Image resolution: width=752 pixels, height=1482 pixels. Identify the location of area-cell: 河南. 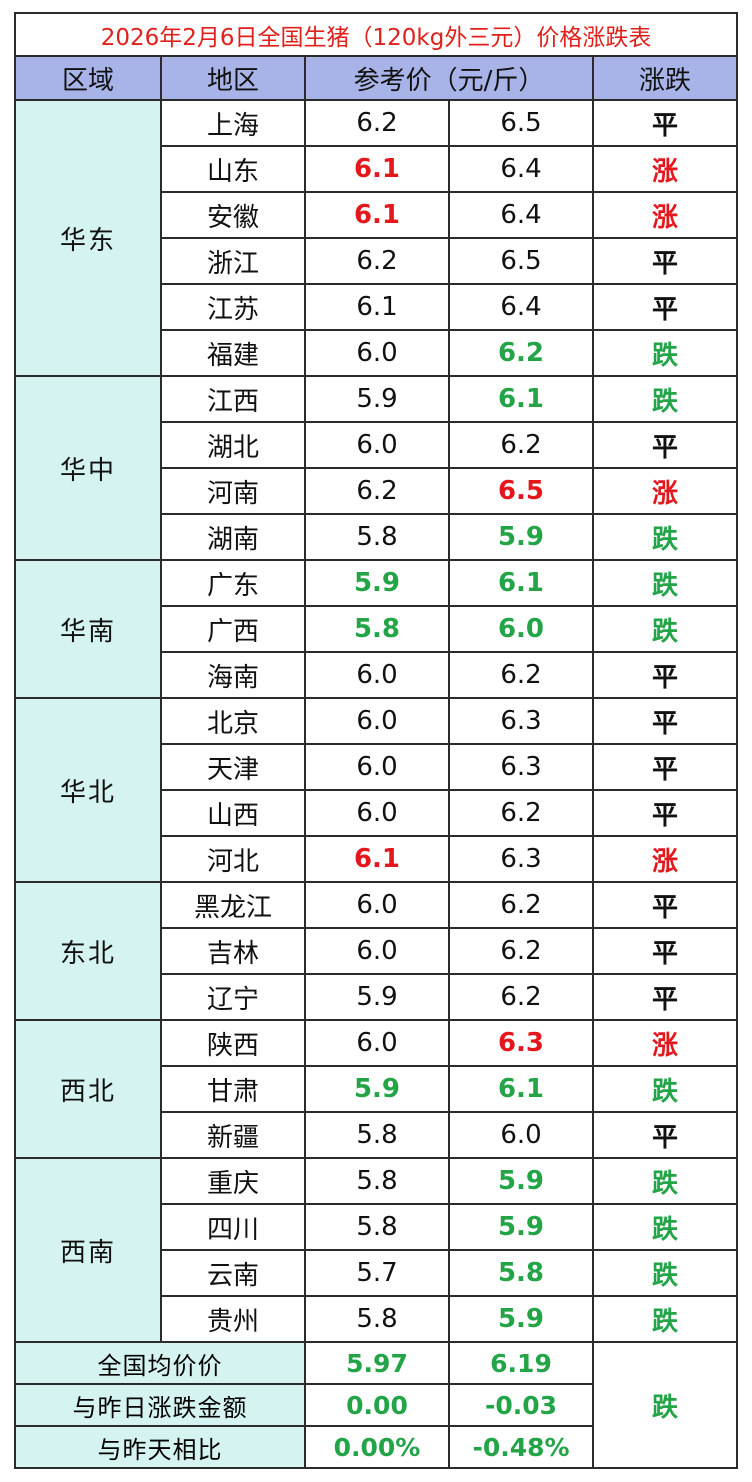
(233, 491).